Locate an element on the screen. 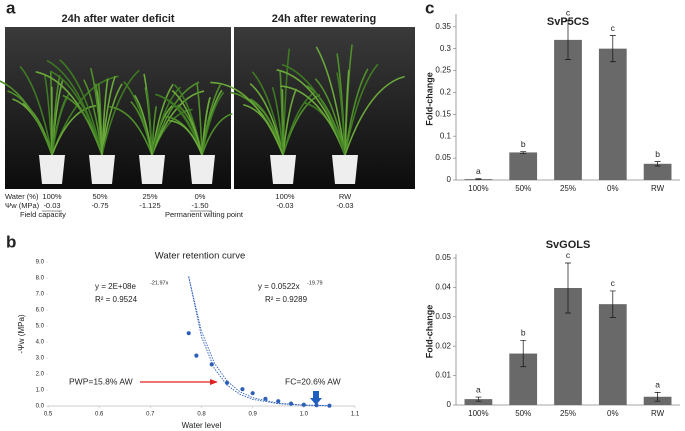  panel-label: c is located at coordinates (429, 8).